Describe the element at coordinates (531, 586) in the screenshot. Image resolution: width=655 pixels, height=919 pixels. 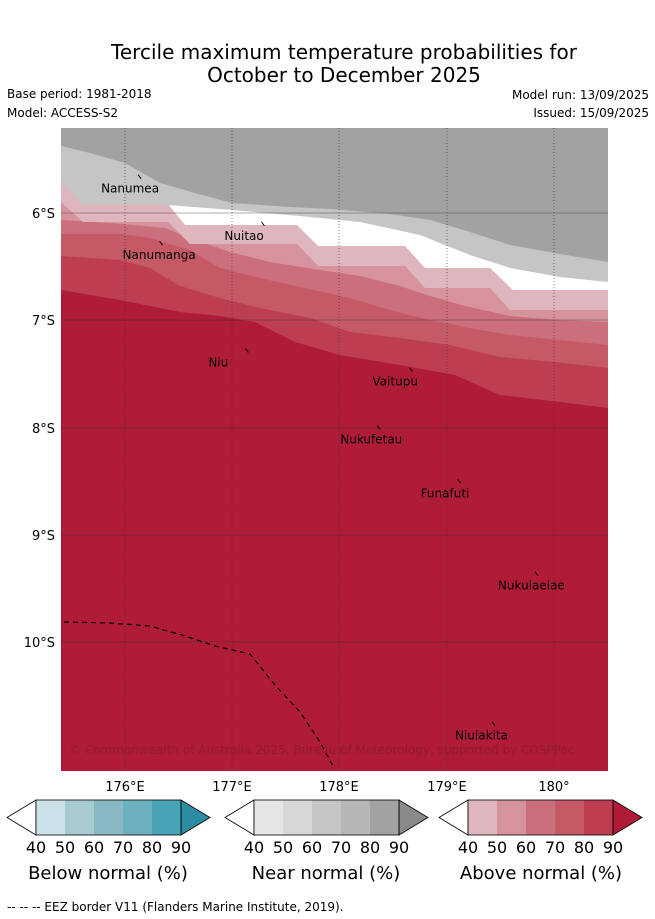
I see `place-label: Nukulaelae` at that location.